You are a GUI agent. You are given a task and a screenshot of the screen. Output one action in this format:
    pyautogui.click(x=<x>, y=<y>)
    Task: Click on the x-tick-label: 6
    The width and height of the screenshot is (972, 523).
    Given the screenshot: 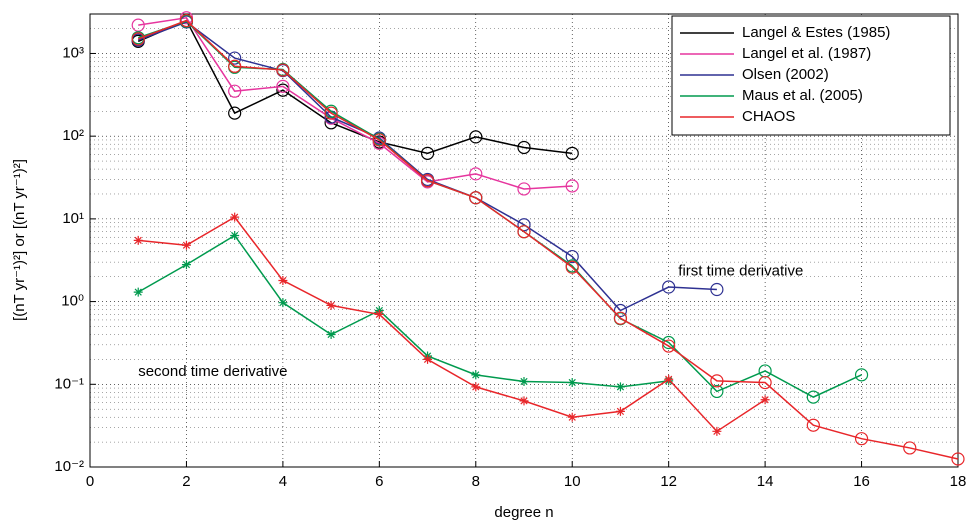 What is the action you would take?
    pyautogui.click(x=379, y=481)
    